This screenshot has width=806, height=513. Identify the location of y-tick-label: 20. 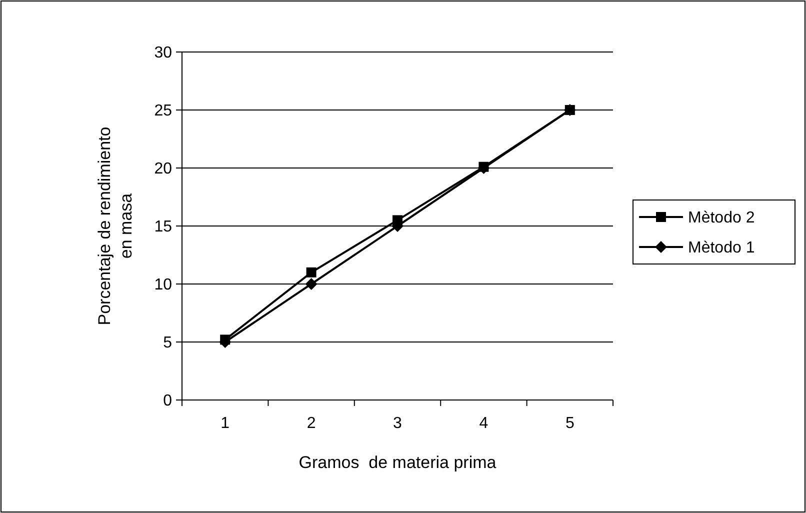
(163, 169).